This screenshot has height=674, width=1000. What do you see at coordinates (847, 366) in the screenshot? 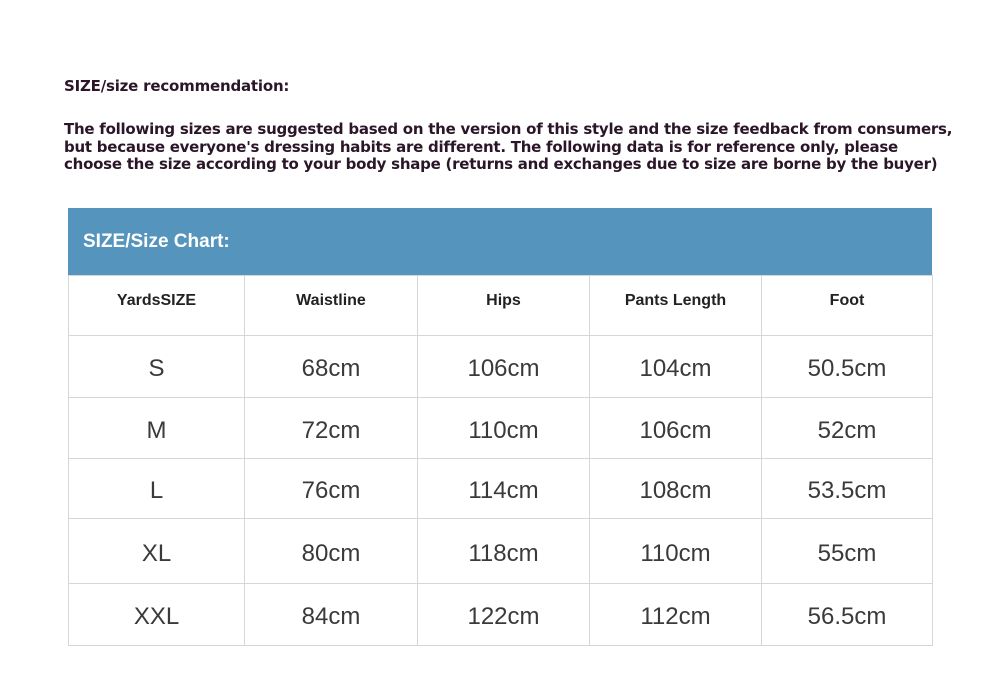
I see `table-cell: 50.5cm` at bounding box center [847, 366].